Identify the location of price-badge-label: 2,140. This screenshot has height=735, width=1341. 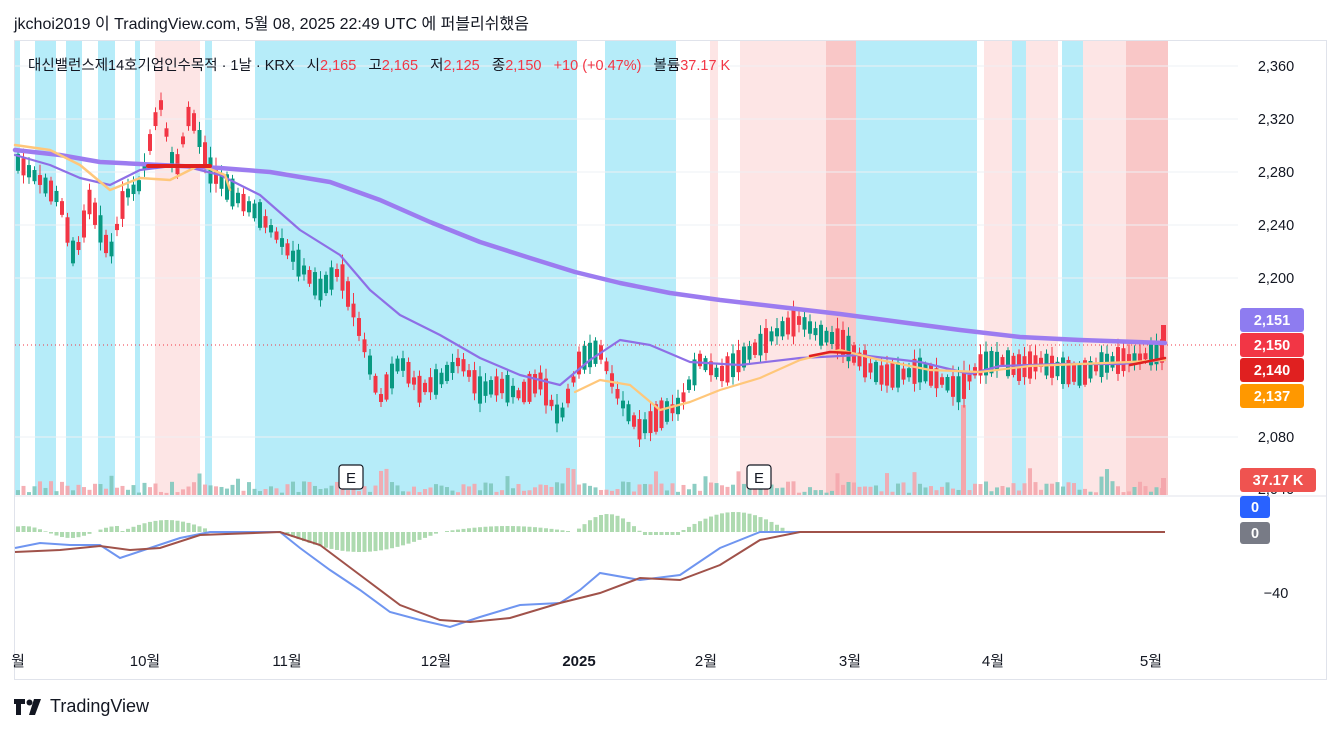
(1272, 371).